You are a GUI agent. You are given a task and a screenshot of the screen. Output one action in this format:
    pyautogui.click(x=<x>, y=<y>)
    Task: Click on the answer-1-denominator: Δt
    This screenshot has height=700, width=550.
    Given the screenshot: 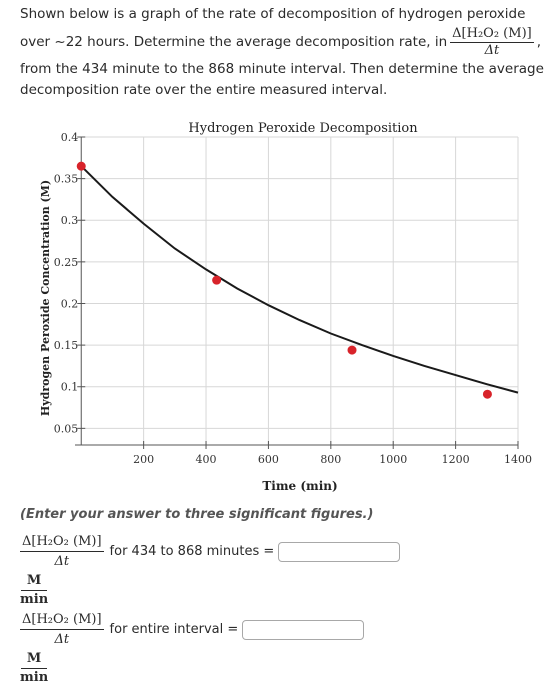 What is the action you would take?
    pyautogui.click(x=62, y=561)
    